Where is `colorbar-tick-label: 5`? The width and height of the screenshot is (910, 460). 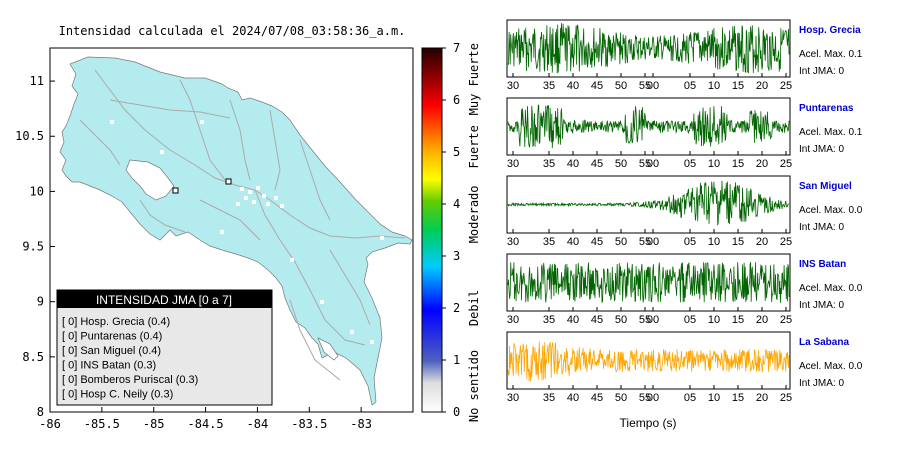
colorbar-tick-label: 5 is located at coordinates (456, 152).